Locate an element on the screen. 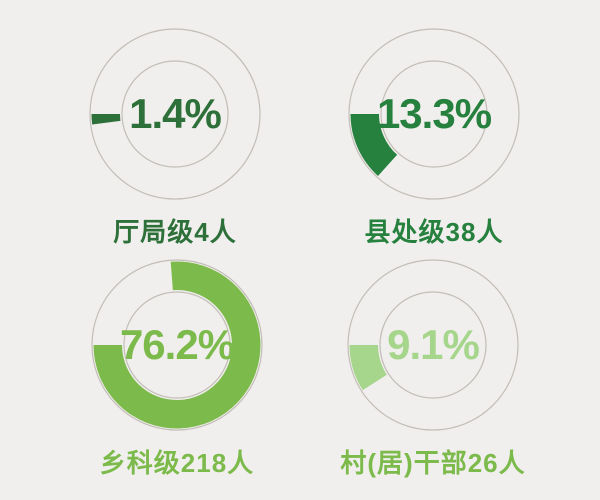  donut-percent-value: 9.1% is located at coordinates (433, 344).